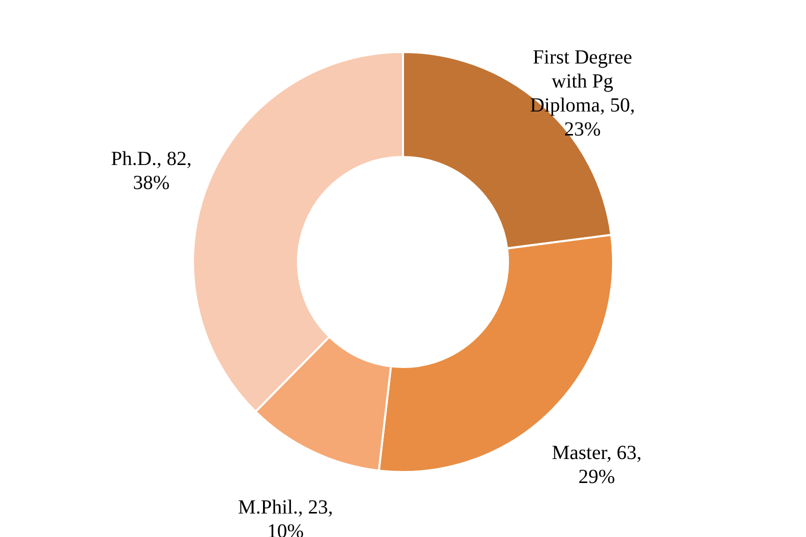 The image size is (806, 537). I want to click on slice-label: Master, 63, 29%, so click(597, 465).